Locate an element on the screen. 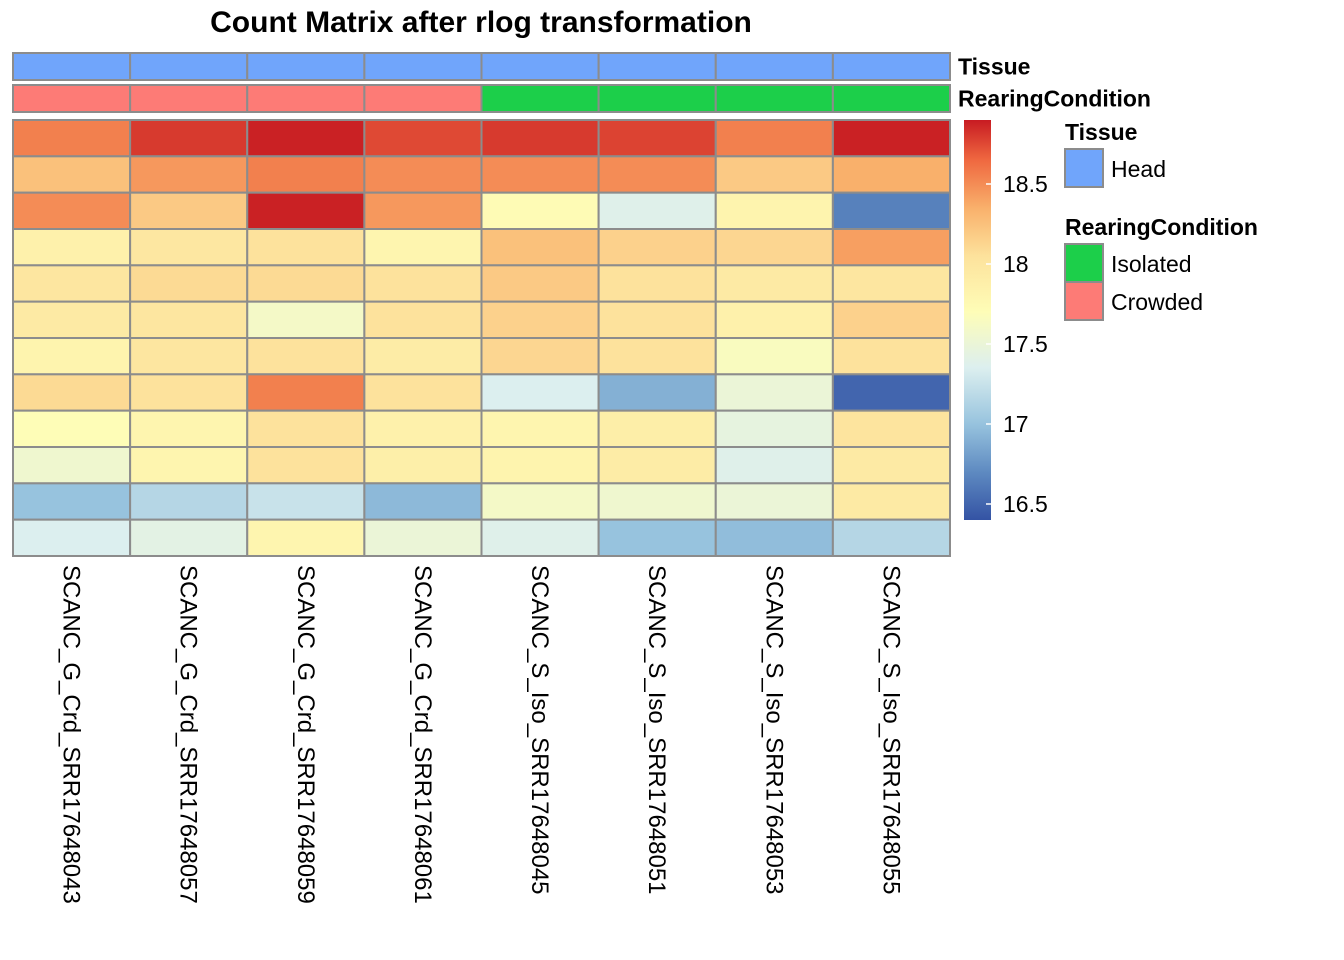 The height and width of the screenshot is (960, 1344). heatmap-cell-r4-c5 is located at coordinates (540, 247).